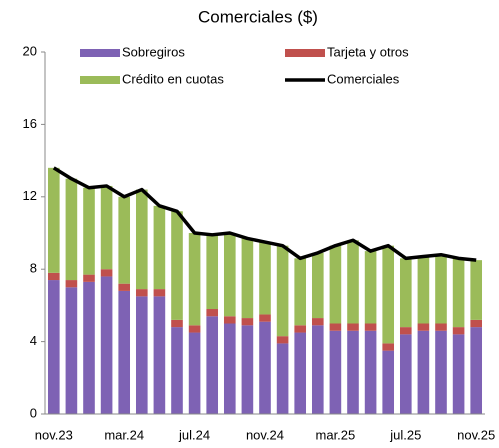 This screenshot has height=448, width=499. Describe the element at coordinates (476, 434) in the screenshot. I see `x-tick-label: nov.25` at that location.